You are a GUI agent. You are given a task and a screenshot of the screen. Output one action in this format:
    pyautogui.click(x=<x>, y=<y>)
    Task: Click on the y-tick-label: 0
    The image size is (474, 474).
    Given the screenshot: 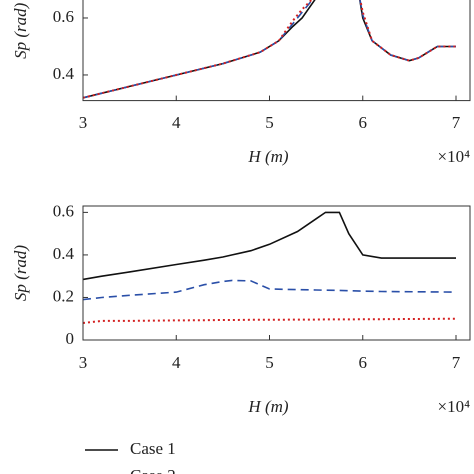 What is the action you would take?
    pyautogui.click(x=70, y=338)
    